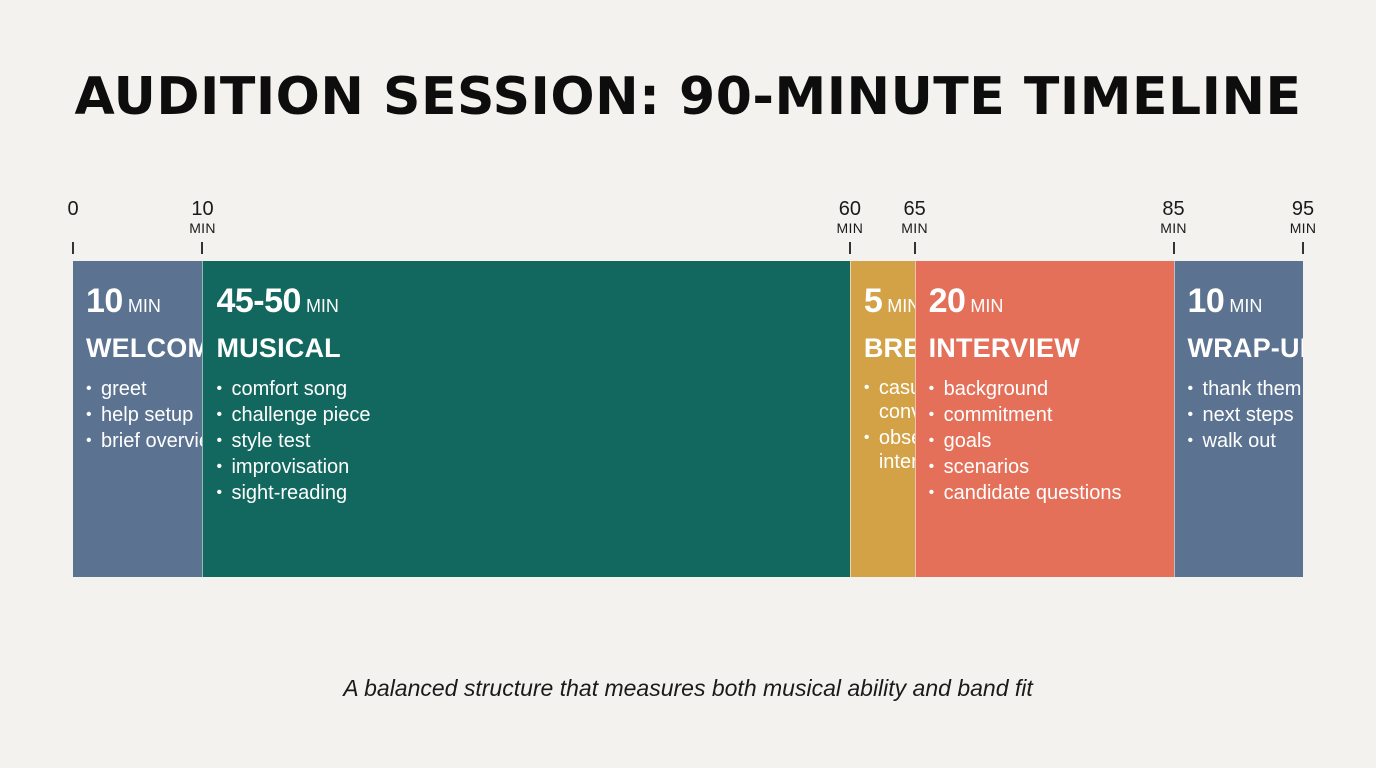 This screenshot has width=1376, height=768. Describe the element at coordinates (1051, 304) in the screenshot. I see `segment-duration: 20 MIN` at that location.